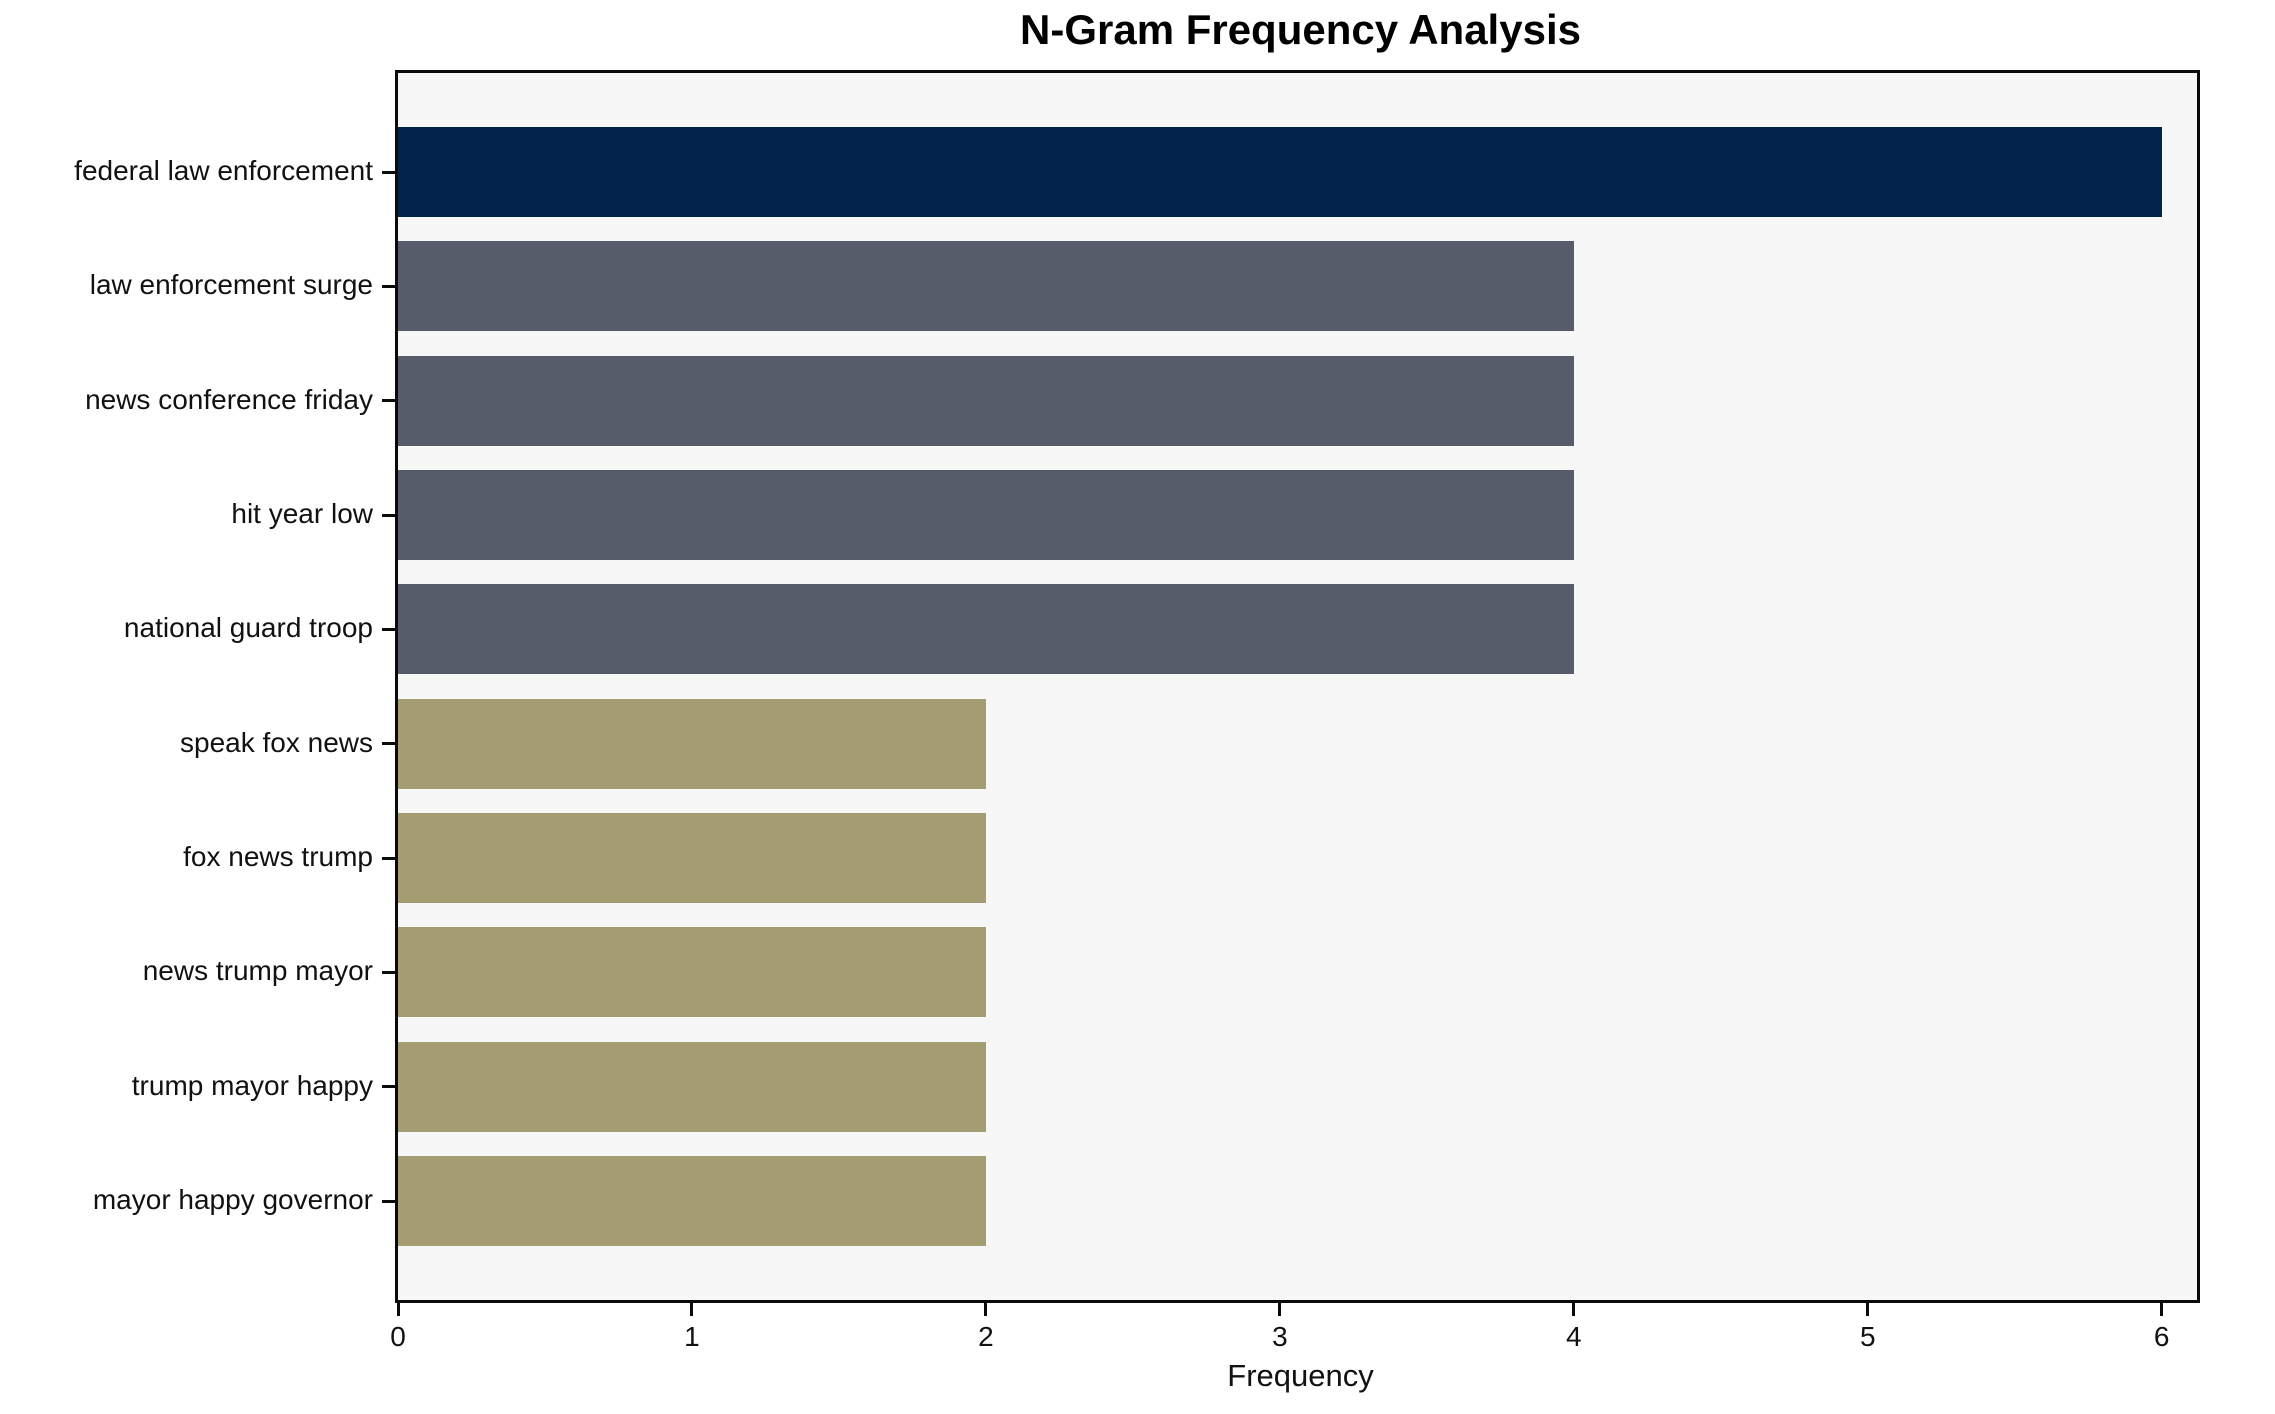 Image resolution: width=2275 pixels, height=1414 pixels. Describe the element at coordinates (986, 515) in the screenshot. I see `bar-hit-year-low` at that location.